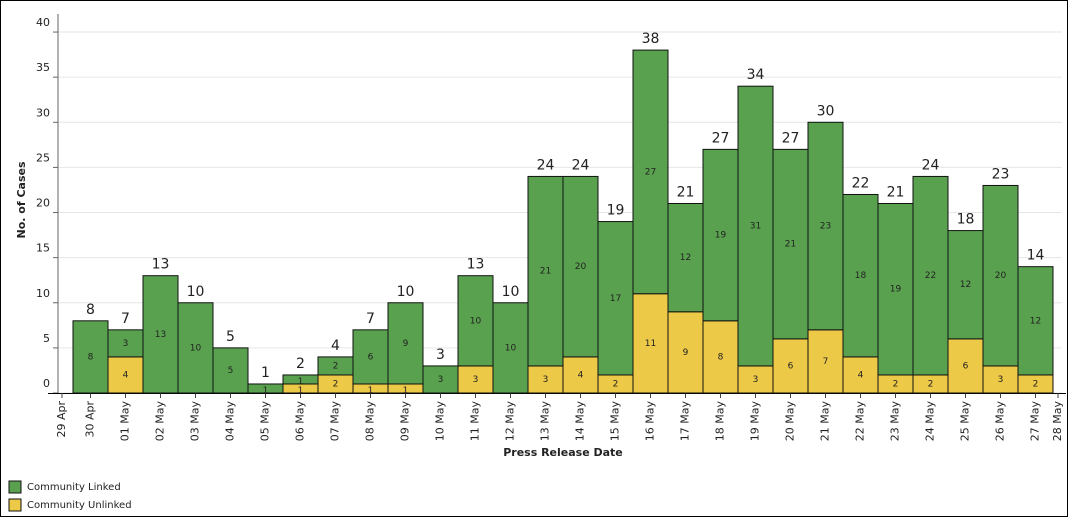 The width and height of the screenshot is (1068, 517). What do you see at coordinates (43, 67) in the screenshot?
I see `y-tick-label: 35` at bounding box center [43, 67].